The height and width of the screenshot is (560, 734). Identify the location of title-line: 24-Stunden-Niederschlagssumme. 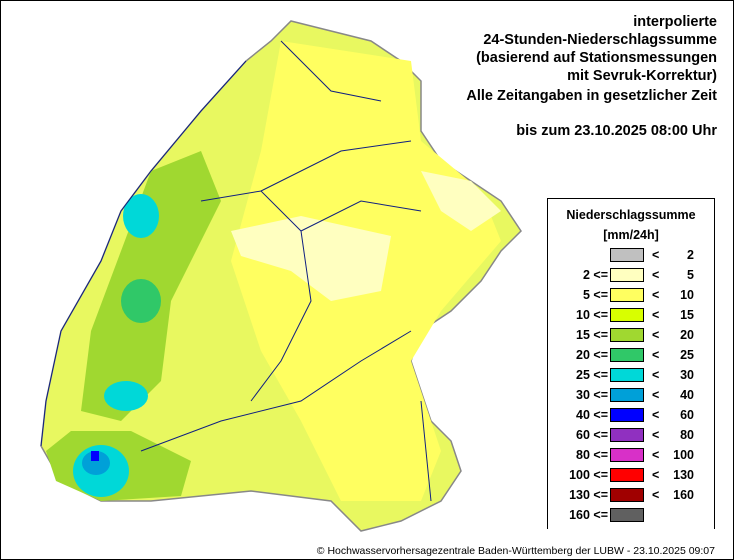
(600, 40).